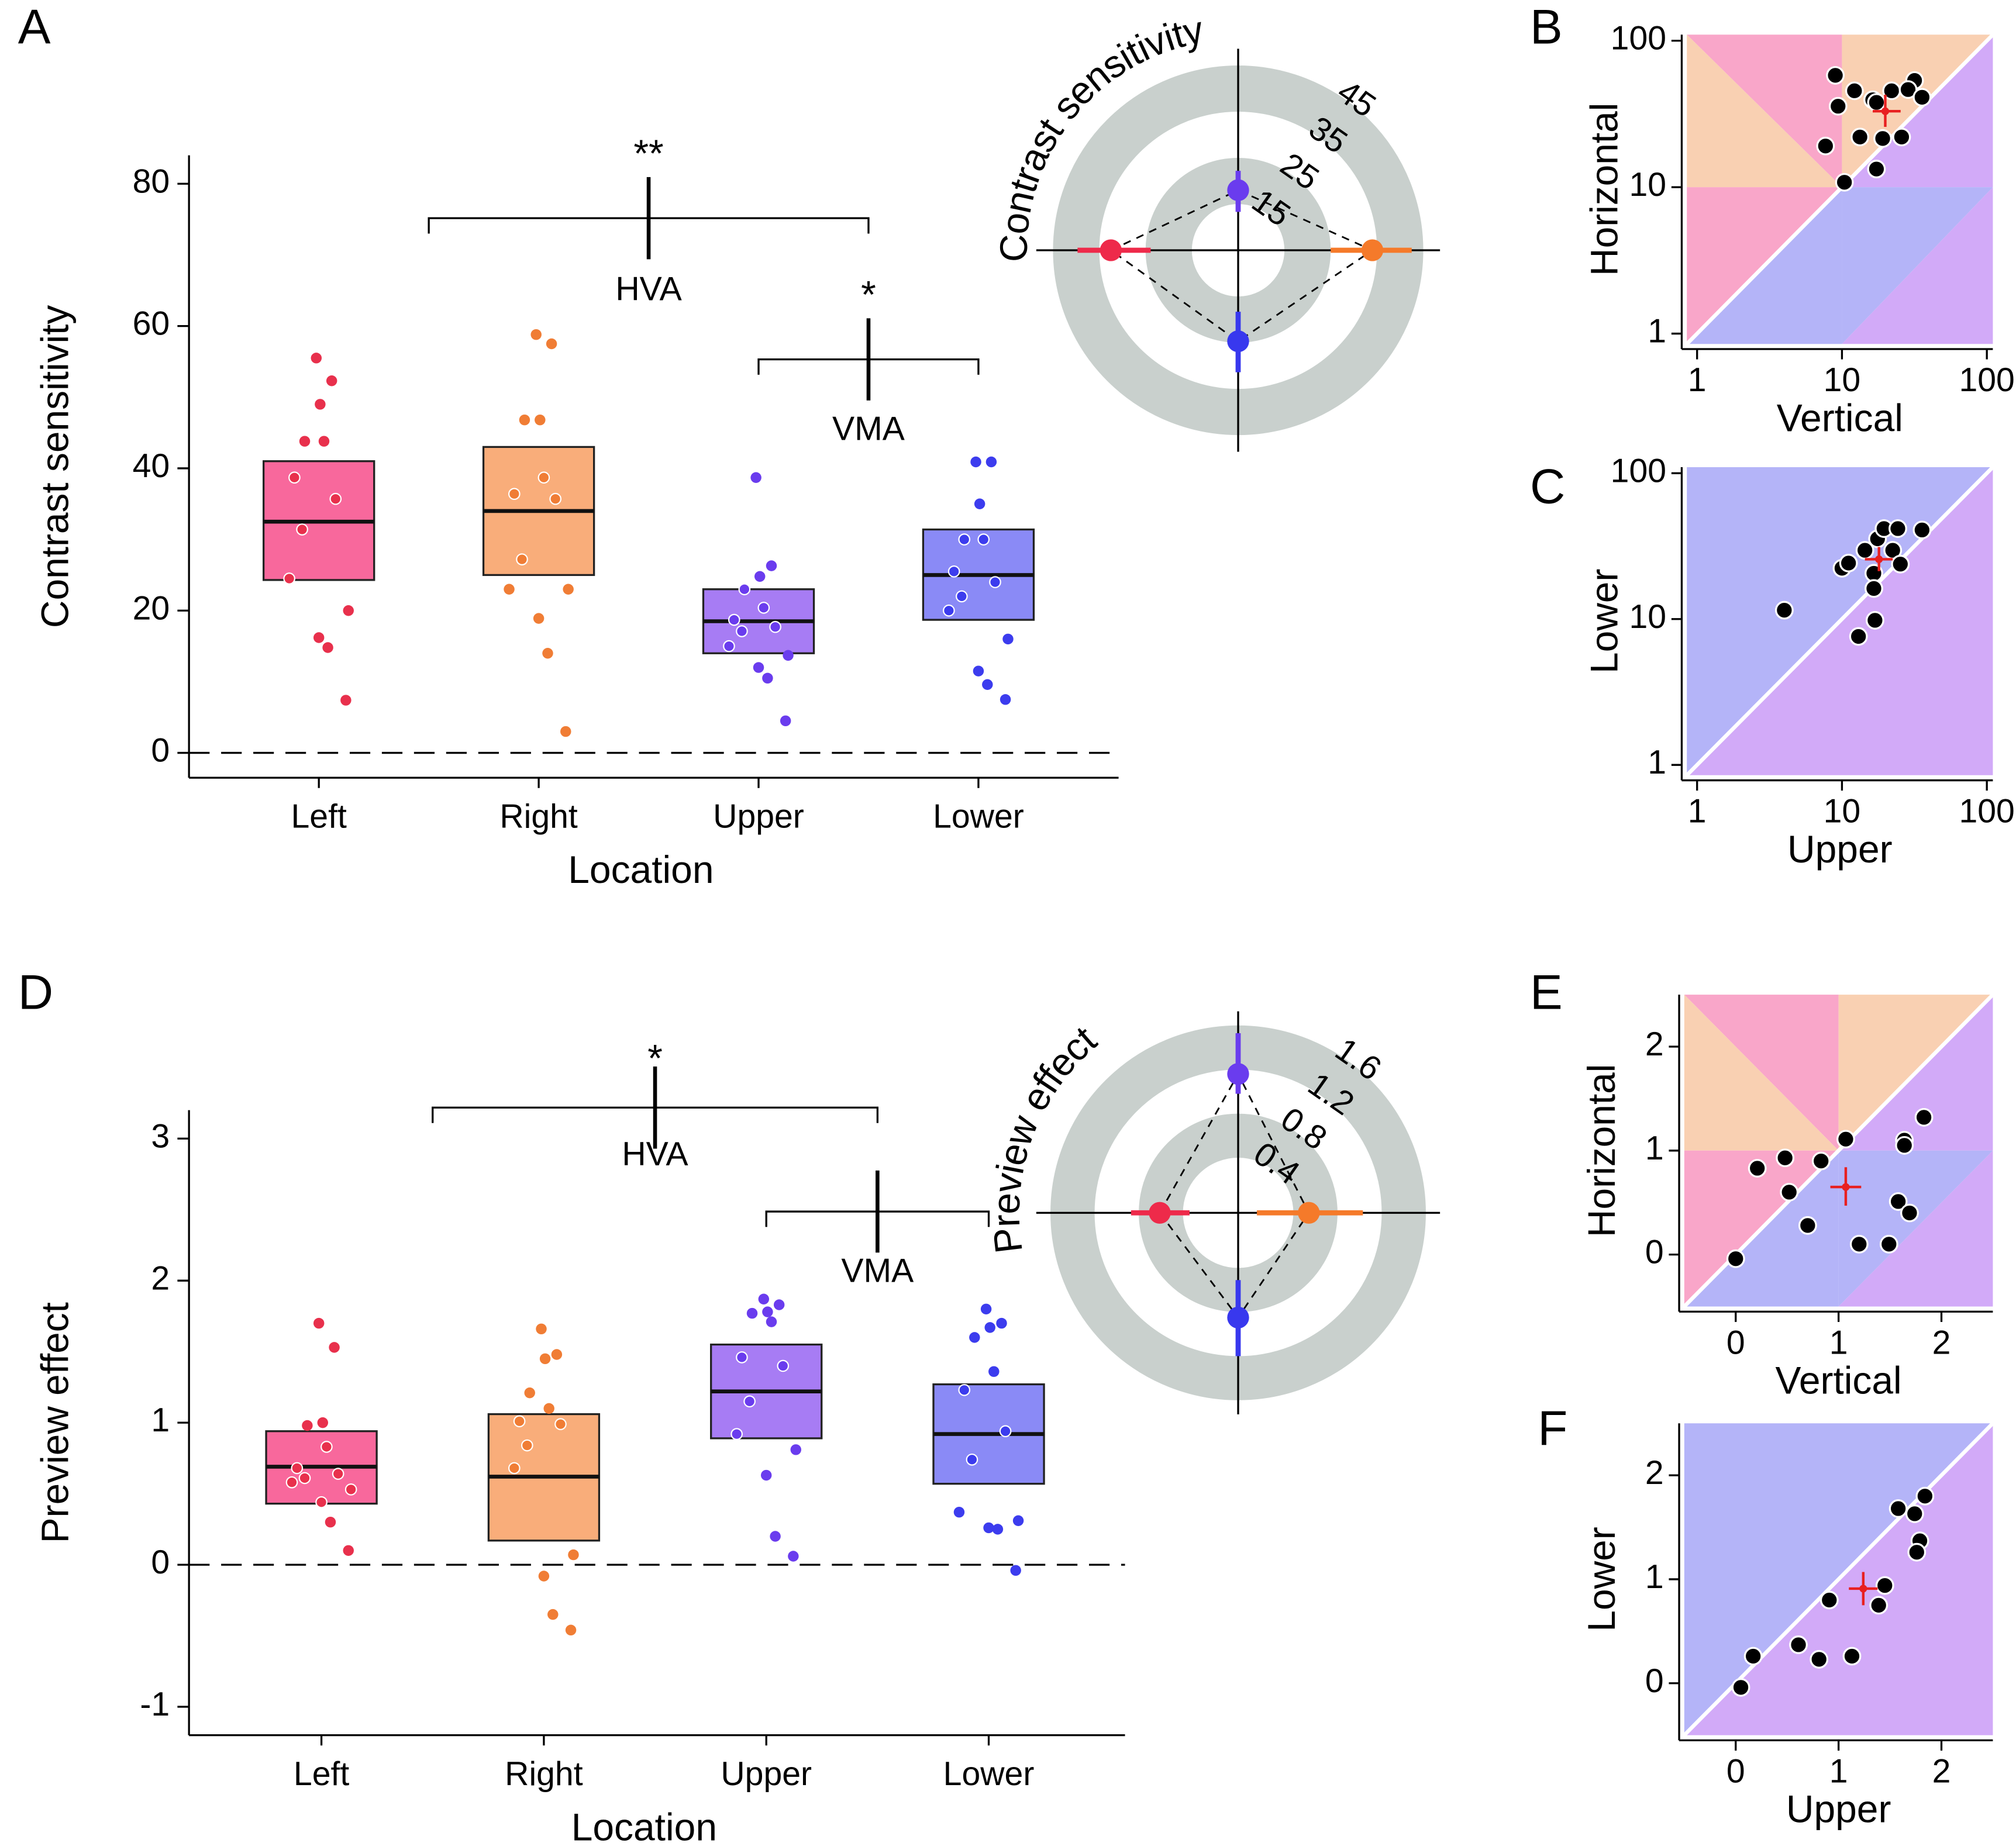 This screenshot has height=1843, width=2016. Describe the element at coordinates (1840, 849) in the screenshot. I see `x-axis-label: Upper` at that location.